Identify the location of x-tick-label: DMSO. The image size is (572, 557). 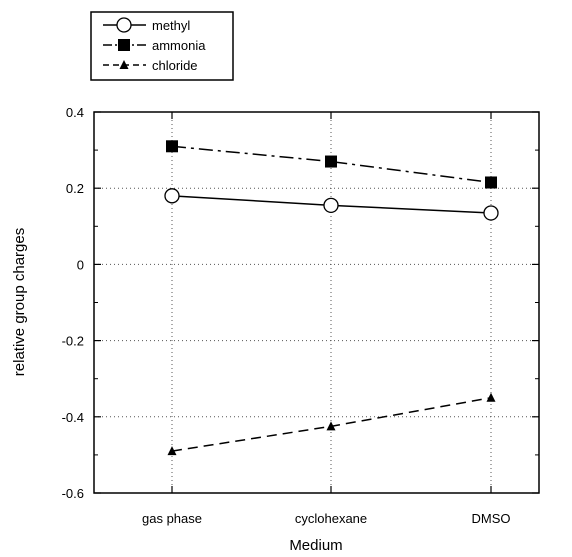
(491, 518).